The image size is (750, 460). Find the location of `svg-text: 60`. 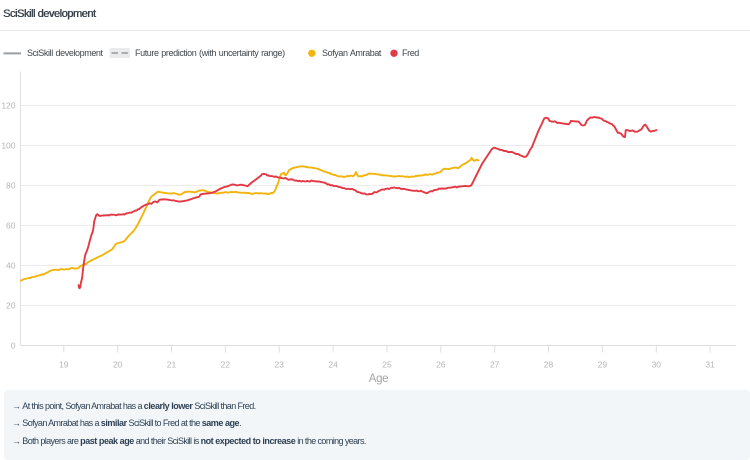

svg-text: 60 is located at coordinates (11, 226).